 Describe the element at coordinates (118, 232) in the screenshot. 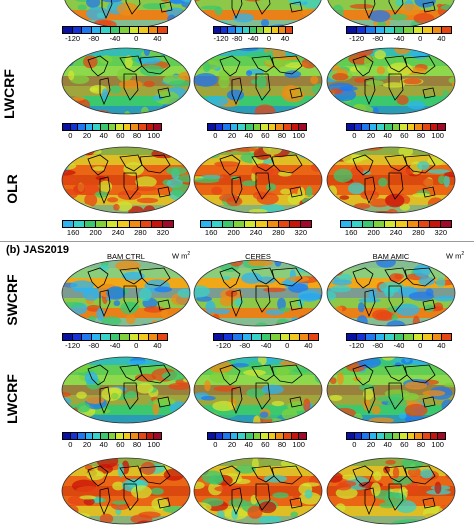

I see `colorbar-tick-label: 240` at that location.